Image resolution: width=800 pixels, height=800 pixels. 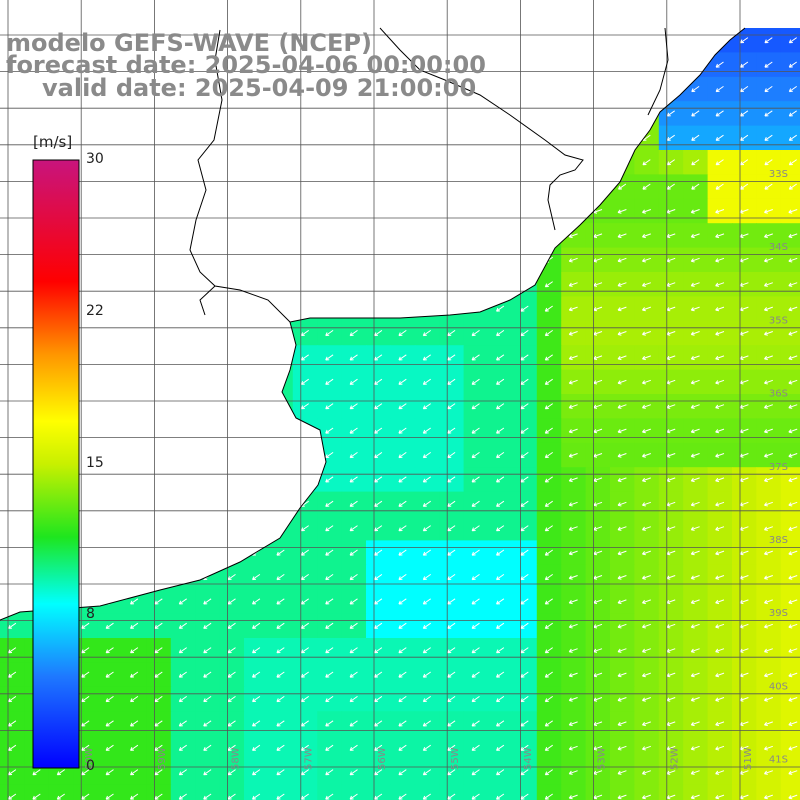 I want to click on lat-label: 37S, so click(x=778, y=467).